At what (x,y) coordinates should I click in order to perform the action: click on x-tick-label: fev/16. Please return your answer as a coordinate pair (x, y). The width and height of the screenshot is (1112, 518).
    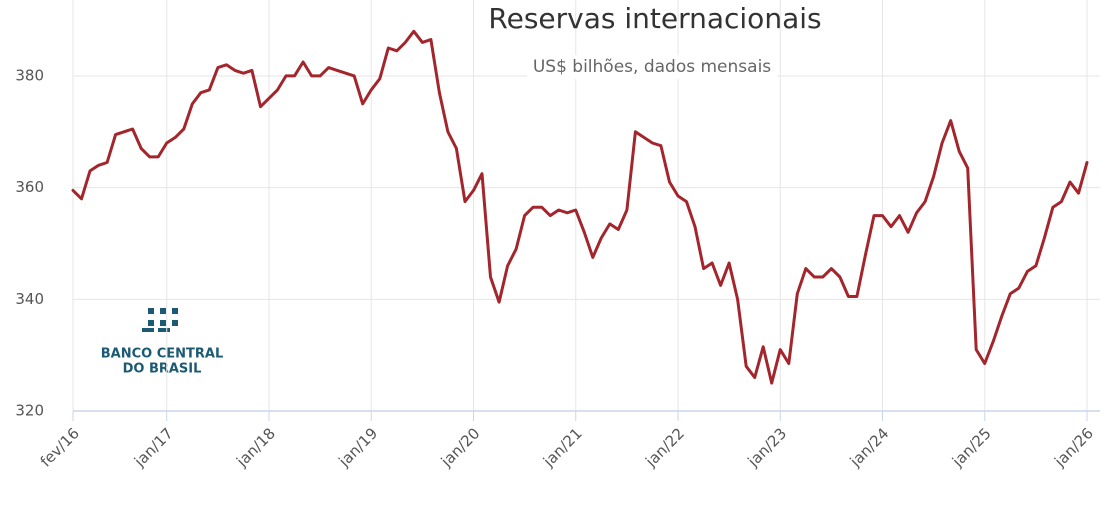
    Looking at the image, I should click on (60, 447).